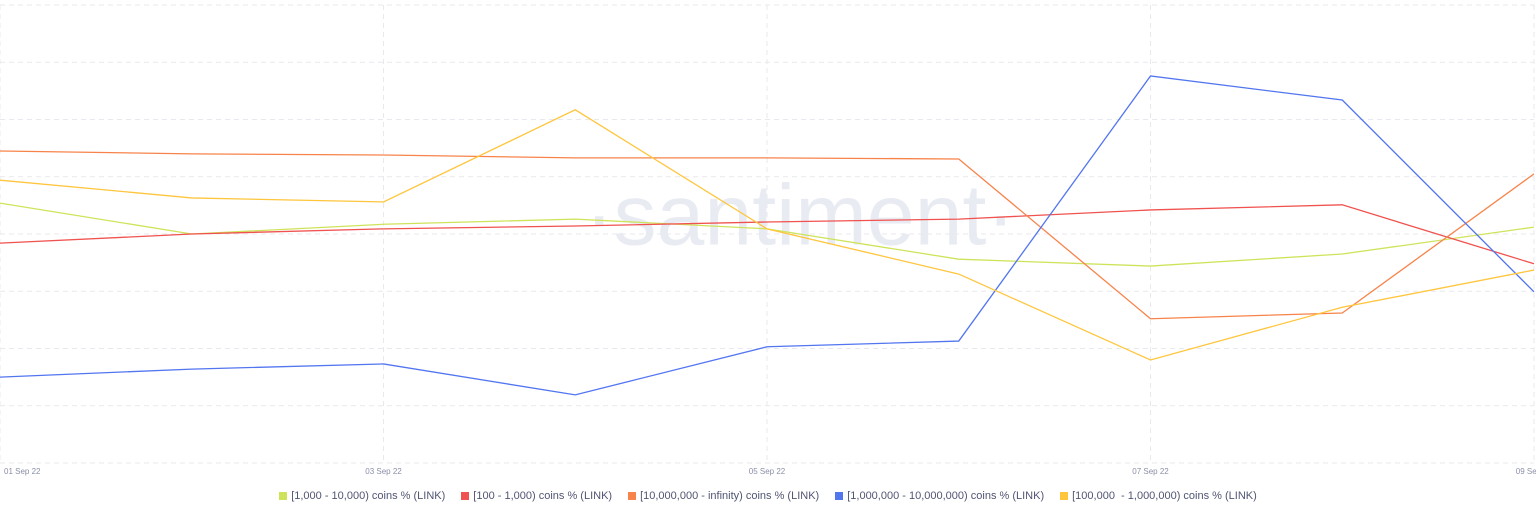  Describe the element at coordinates (22, 471) in the screenshot. I see `x-tick-label: 01 Sep 22` at that location.